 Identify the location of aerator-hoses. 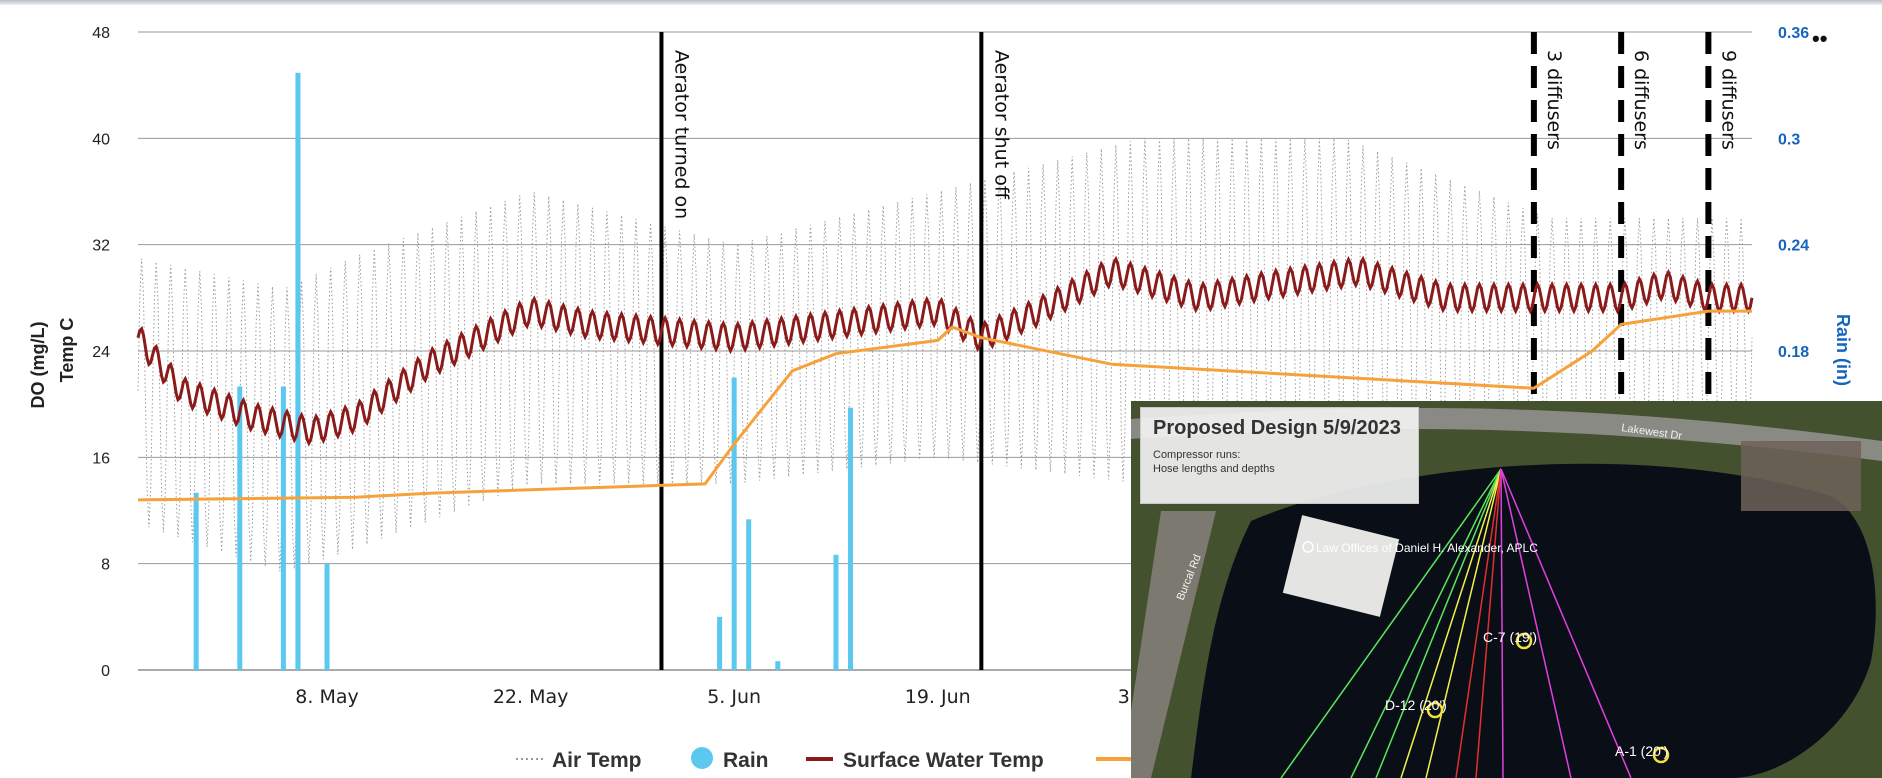
(1456, 623).